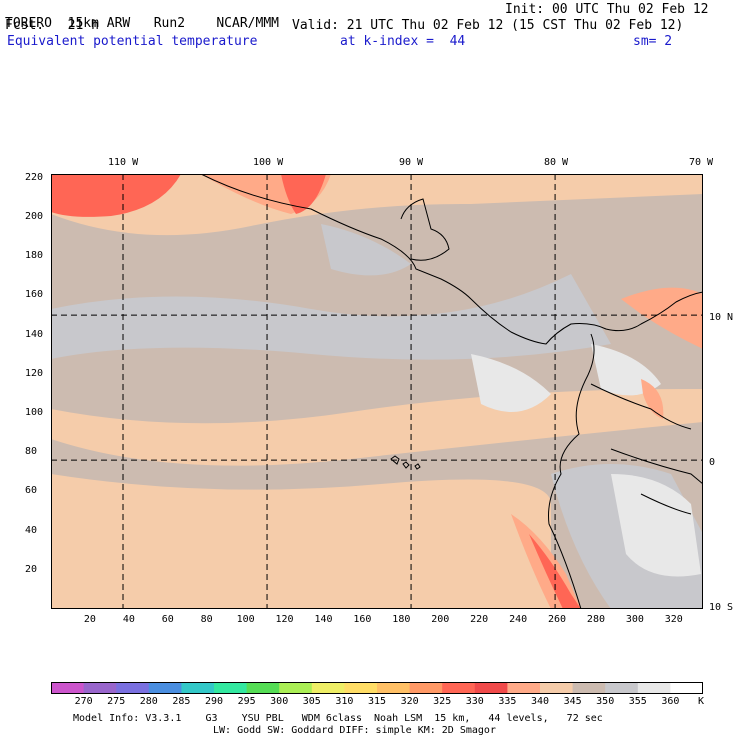 The height and width of the screenshot is (740, 740). I want to click on colorbar-label-350: 350, so click(605, 701).